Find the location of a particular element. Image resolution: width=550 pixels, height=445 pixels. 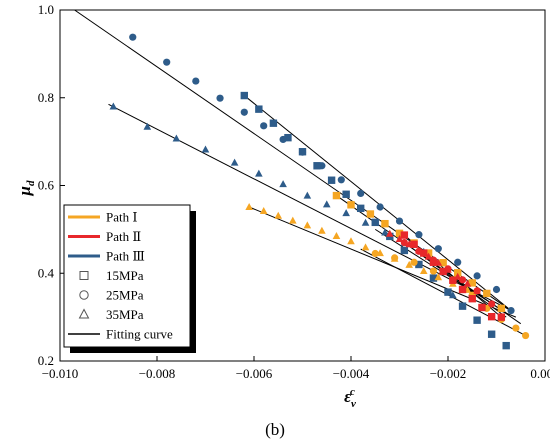

legend-label: 15MPa is located at coordinates (125, 275).